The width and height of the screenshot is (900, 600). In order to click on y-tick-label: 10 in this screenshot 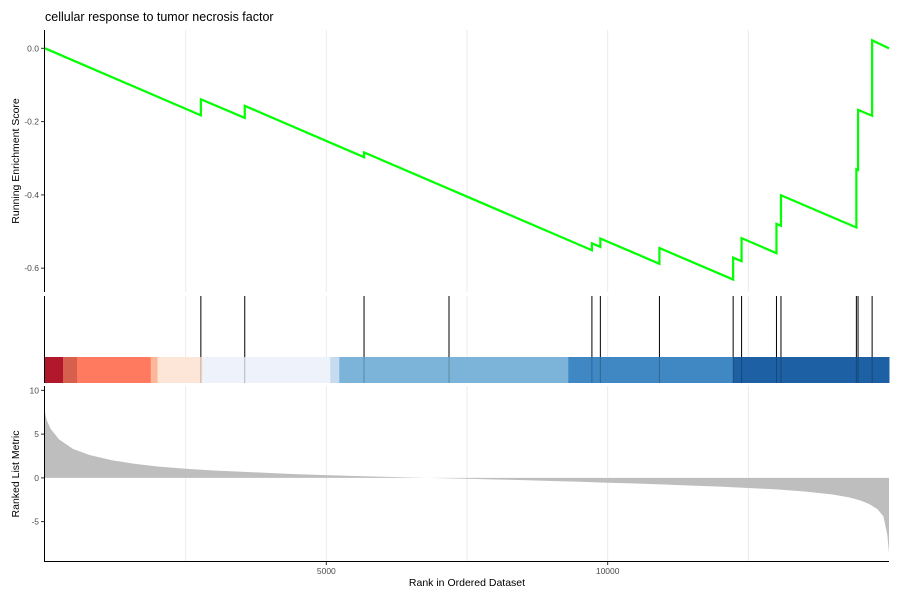, I will do `click(35, 390)`.